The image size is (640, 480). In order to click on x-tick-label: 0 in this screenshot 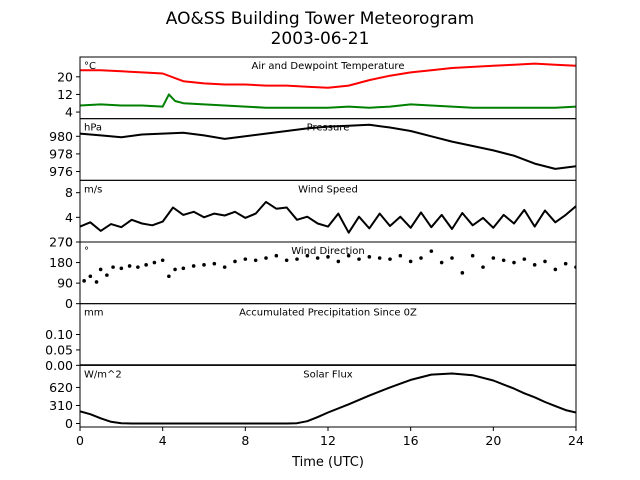, I will do `click(80, 440)`.